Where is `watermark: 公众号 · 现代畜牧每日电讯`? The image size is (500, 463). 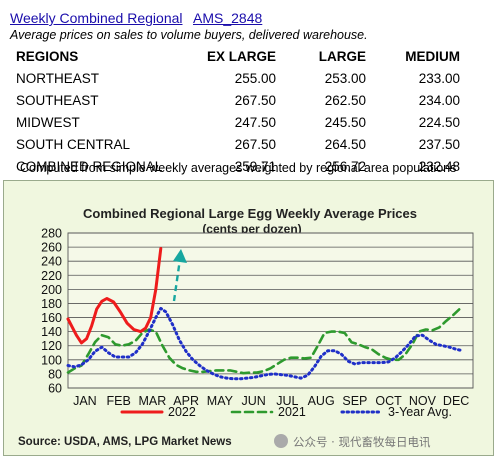 watermark: 公众号 · 现代畜牧每日电讯 is located at coordinates (352, 441).